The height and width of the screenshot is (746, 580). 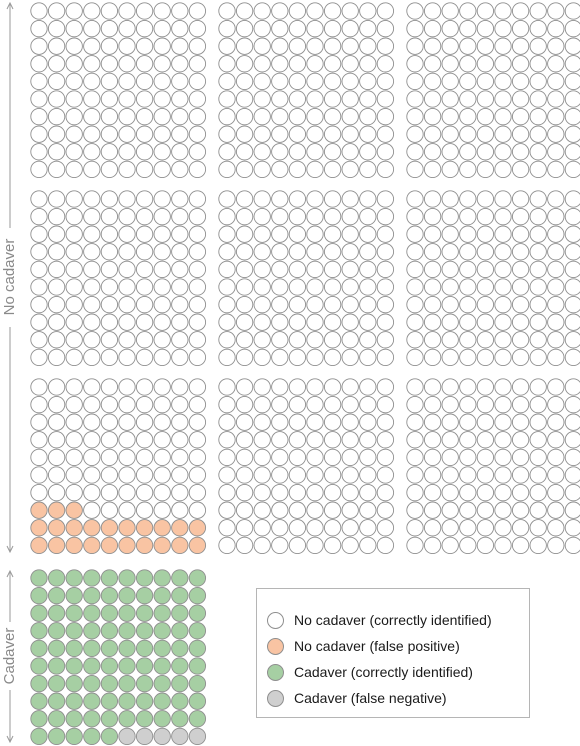 I want to click on legend-swatch-no-cadaver-false-positive, so click(x=275, y=646).